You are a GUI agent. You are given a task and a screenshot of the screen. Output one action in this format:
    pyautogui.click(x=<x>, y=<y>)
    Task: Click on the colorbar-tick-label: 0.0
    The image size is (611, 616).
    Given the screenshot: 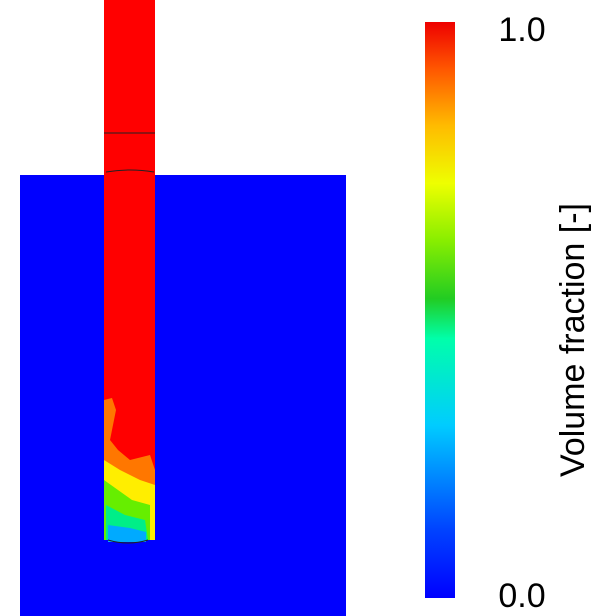 What is the action you would take?
    pyautogui.click(x=521, y=596)
    